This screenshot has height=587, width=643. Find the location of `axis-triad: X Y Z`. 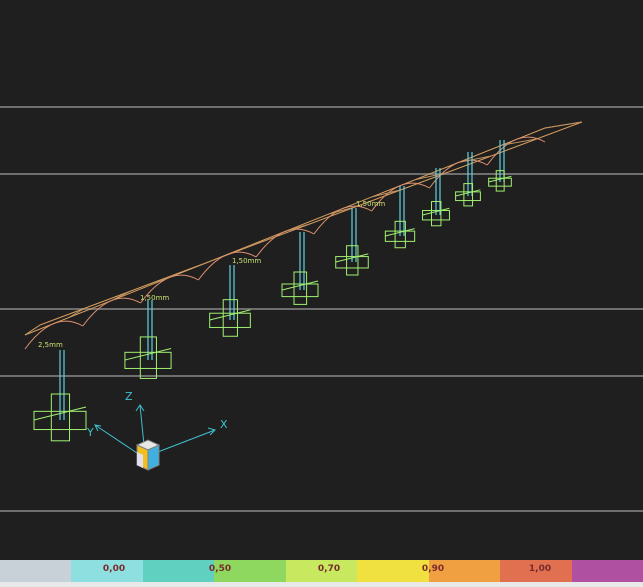

axis-triad: X Y Z is located at coordinates (157, 430).